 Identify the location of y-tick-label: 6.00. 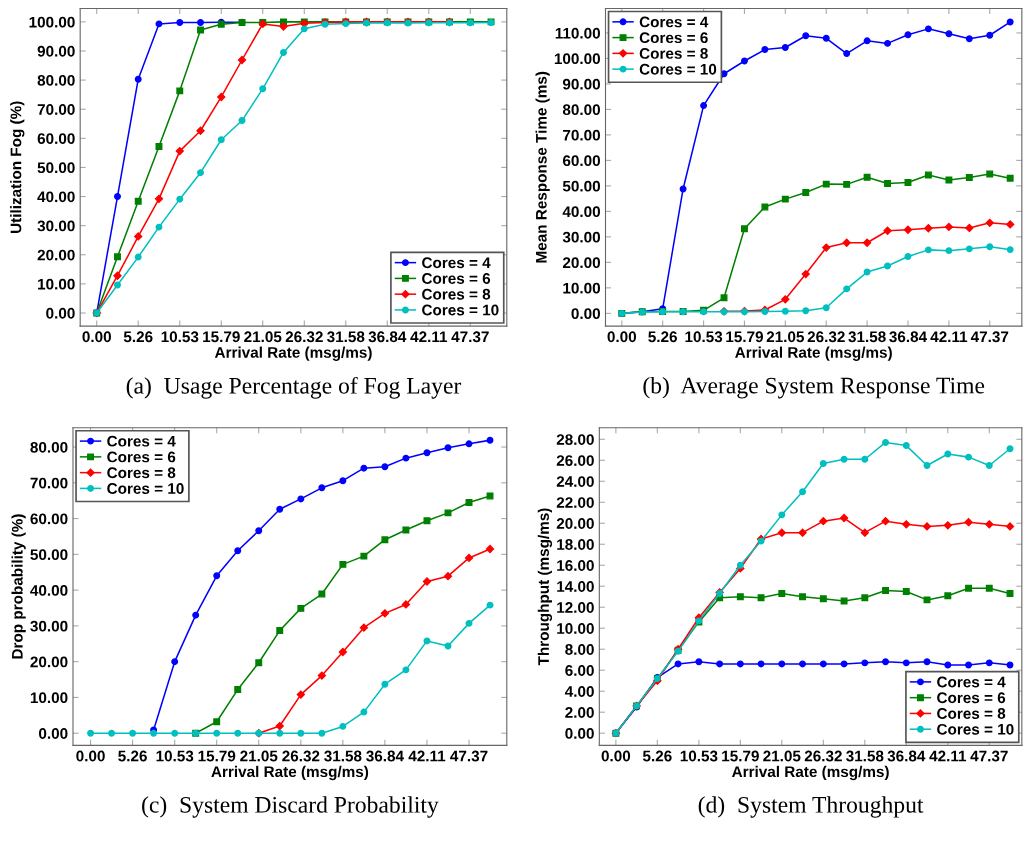
(579, 670).